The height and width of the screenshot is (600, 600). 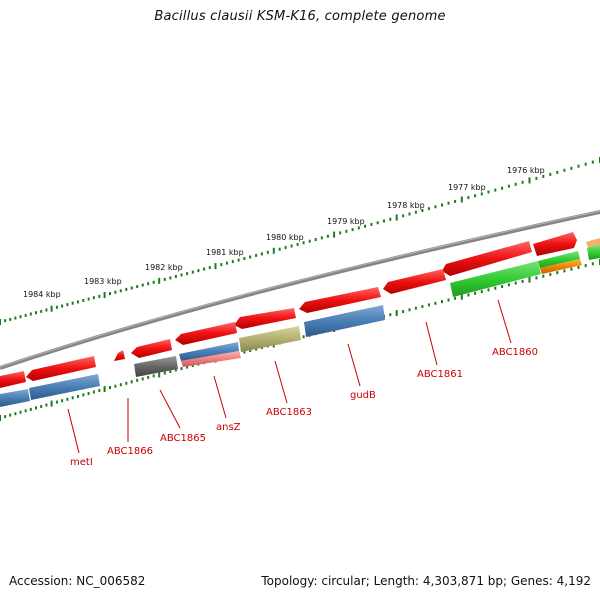 I want to click on tick-label: 1983 kbp, so click(x=103, y=281).